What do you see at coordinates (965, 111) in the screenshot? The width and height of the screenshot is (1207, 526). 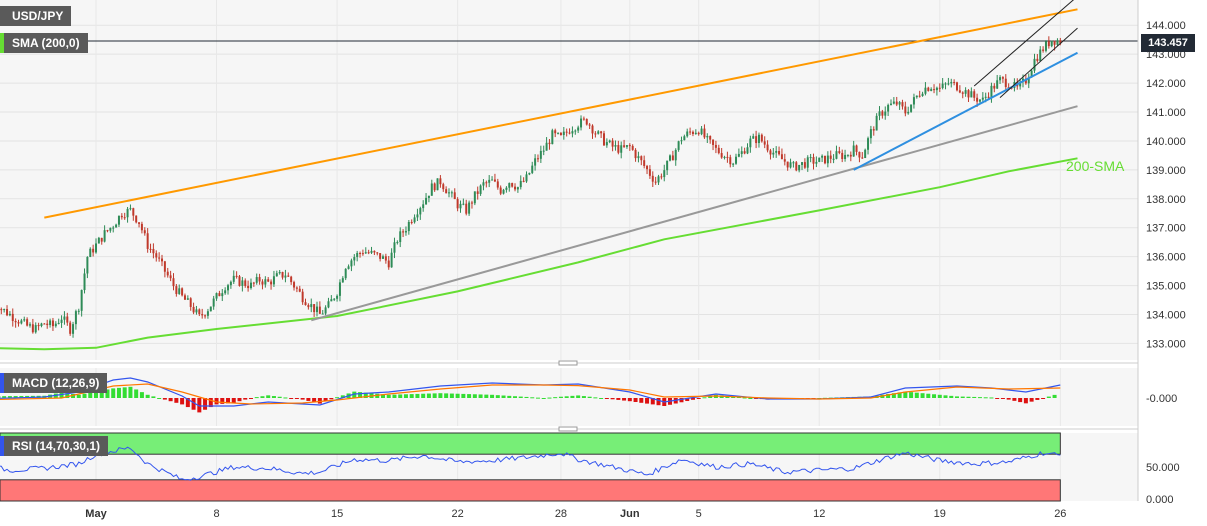 I see `support-trendline-blue` at bounding box center [965, 111].